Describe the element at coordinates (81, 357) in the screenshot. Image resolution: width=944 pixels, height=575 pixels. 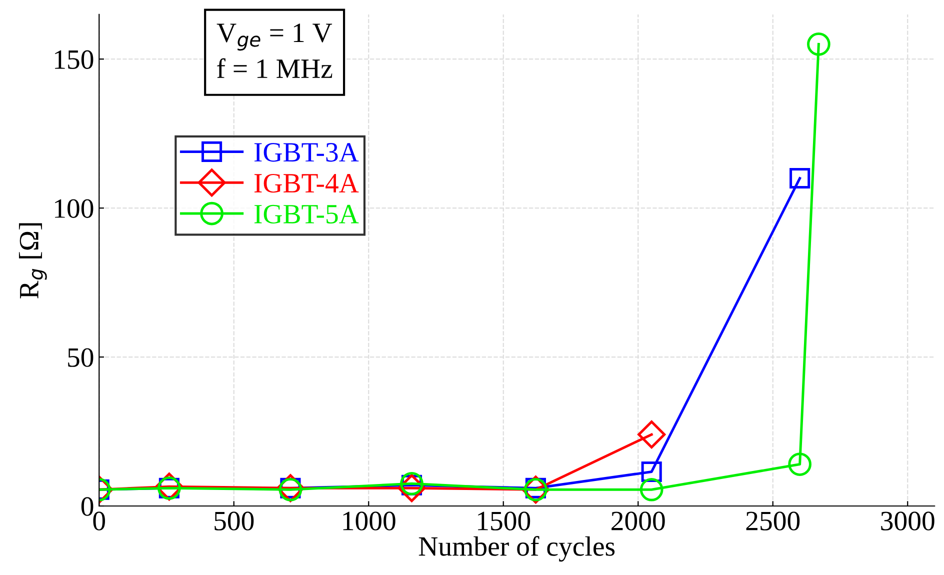
I see `y-tick-label: 50` at that location.